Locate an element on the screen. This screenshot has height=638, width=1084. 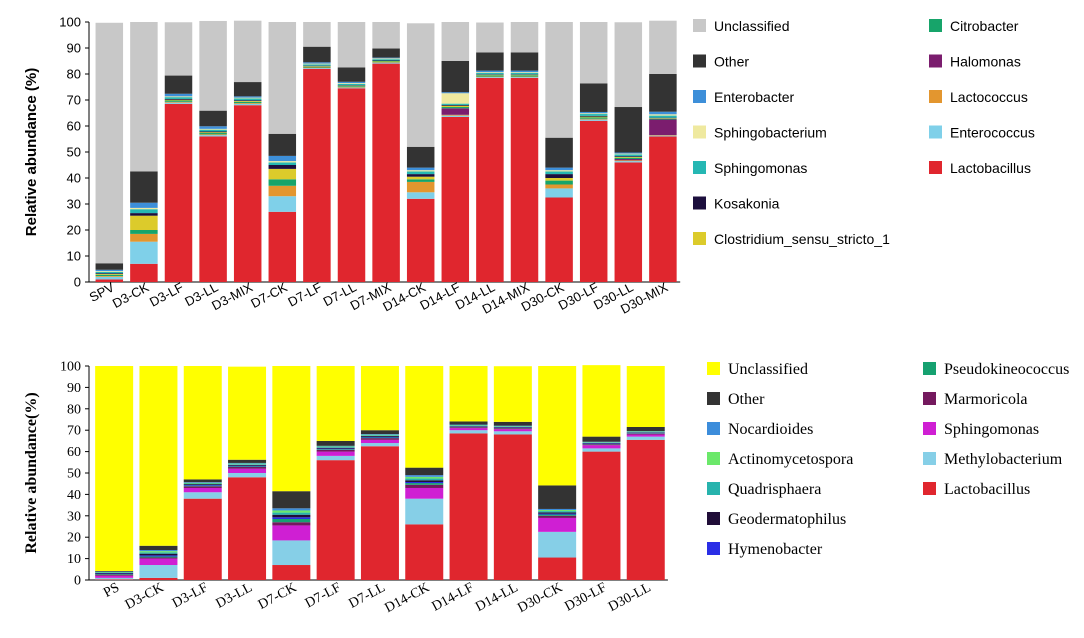
x-tick-label: D30-CK is located at coordinates (540, 598).